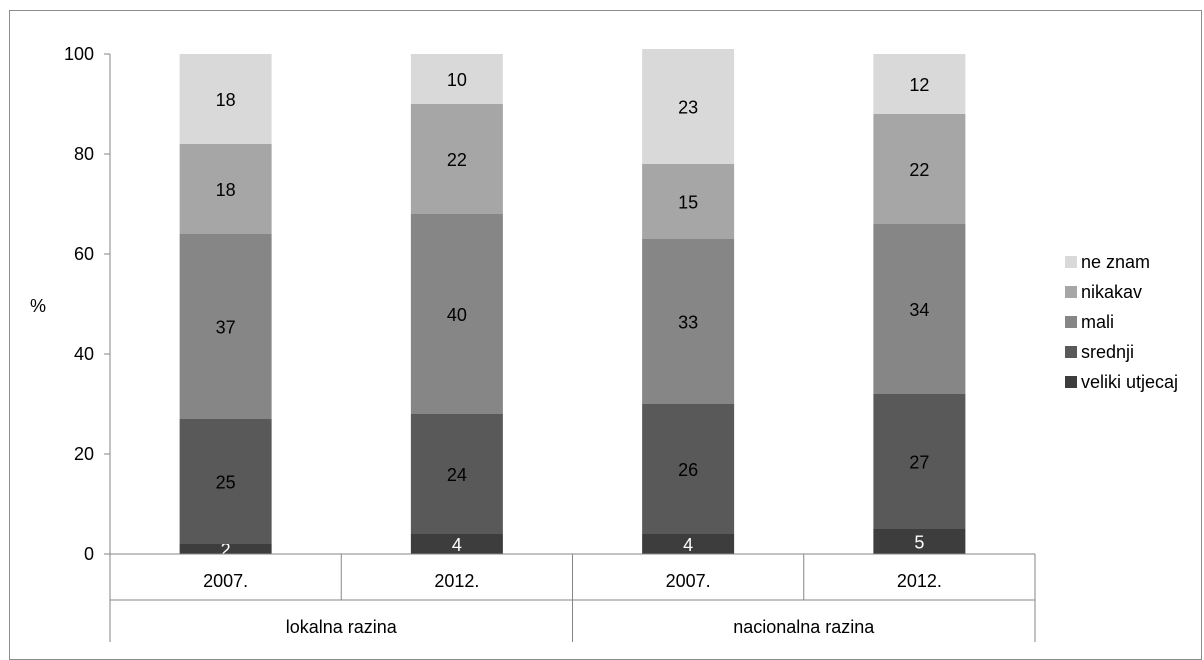  I want to click on data-label: 26, so click(688, 470).